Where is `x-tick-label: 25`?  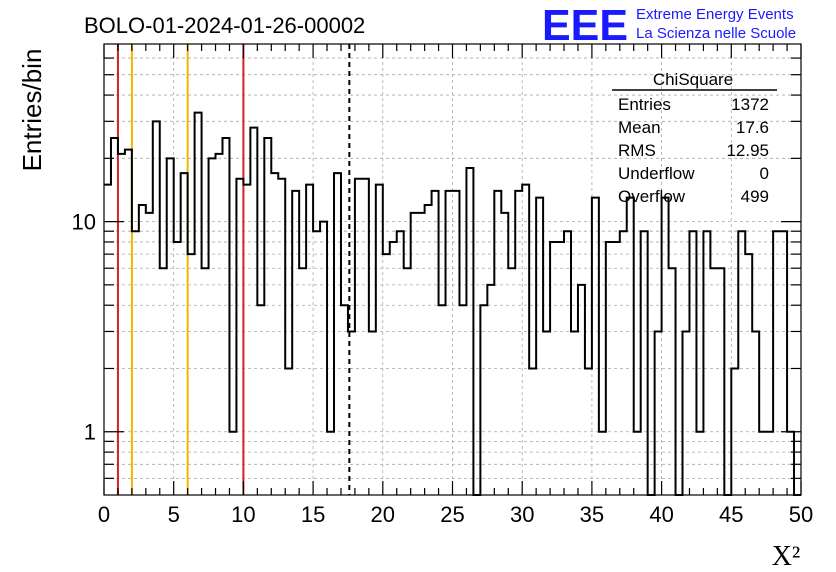
x-tick-label: 25 is located at coordinates (452, 514).